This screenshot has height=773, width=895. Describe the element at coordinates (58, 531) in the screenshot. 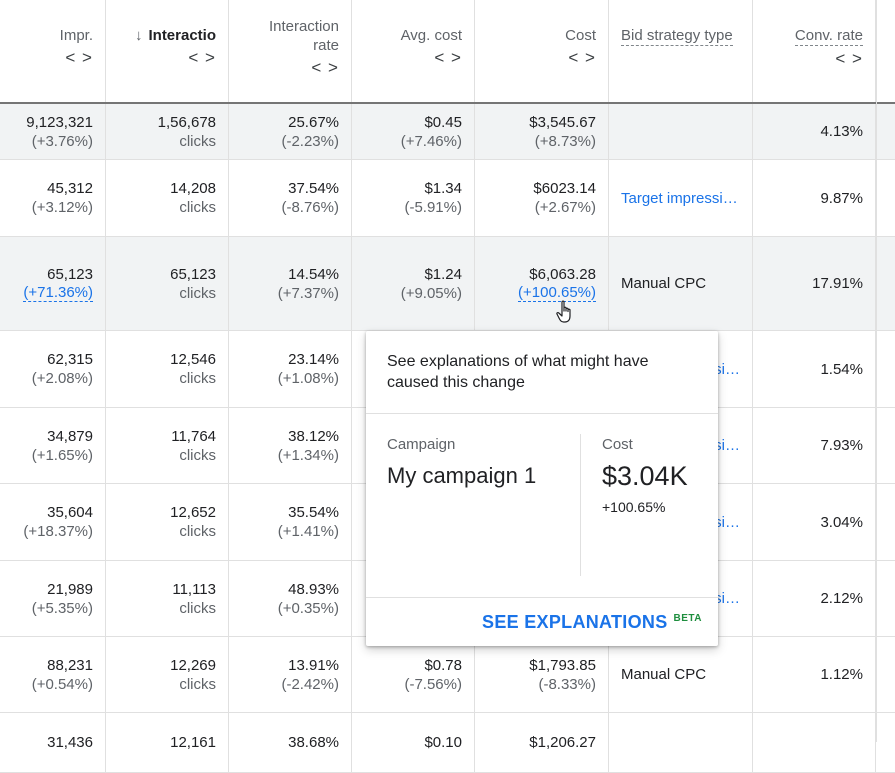

I see `change-value: (+18.37%)` at that location.